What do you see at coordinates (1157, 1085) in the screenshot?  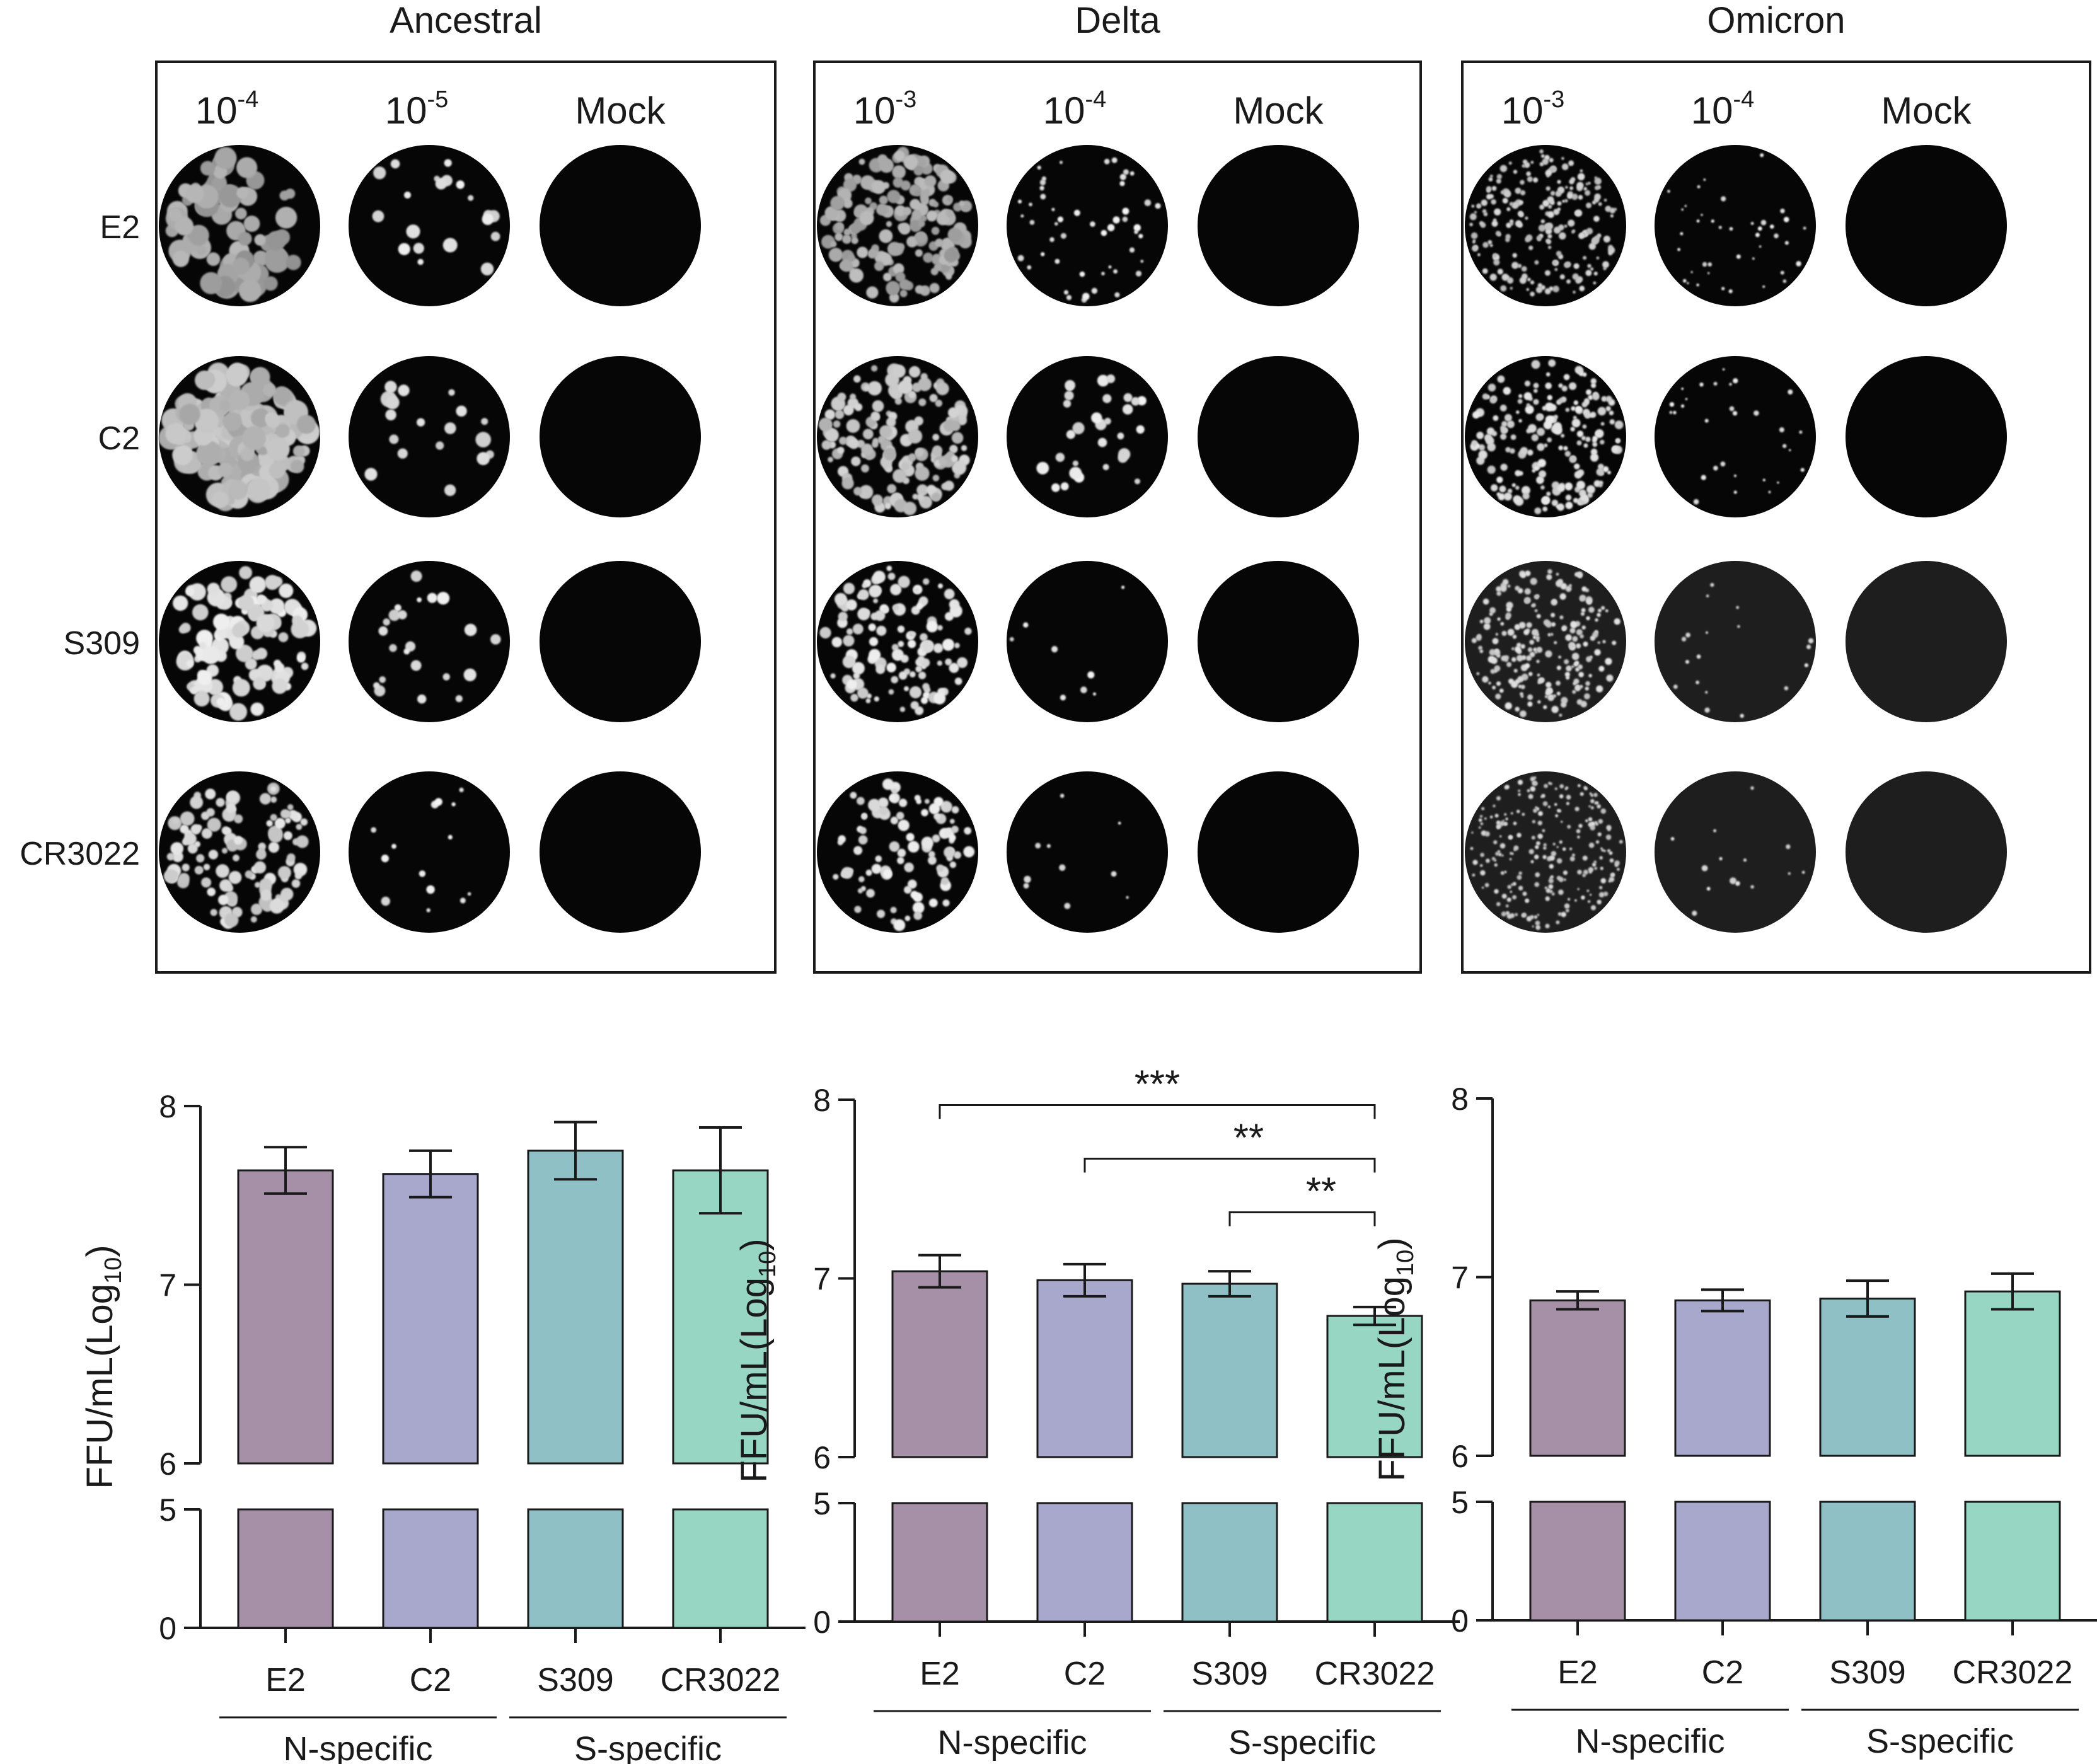 I see `significance-label: ***` at bounding box center [1157, 1085].